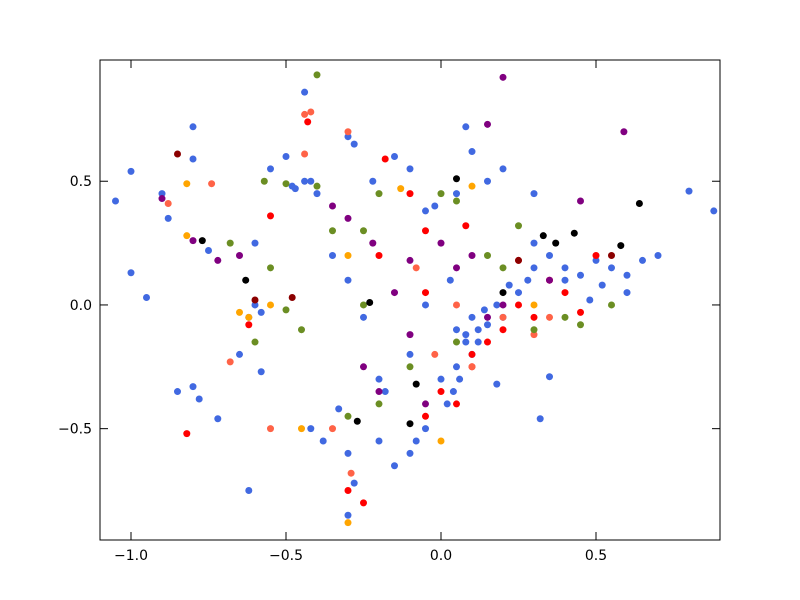  What do you see at coordinates (131, 556) in the screenshot?
I see `x-tick-label: −1.0` at bounding box center [131, 556].